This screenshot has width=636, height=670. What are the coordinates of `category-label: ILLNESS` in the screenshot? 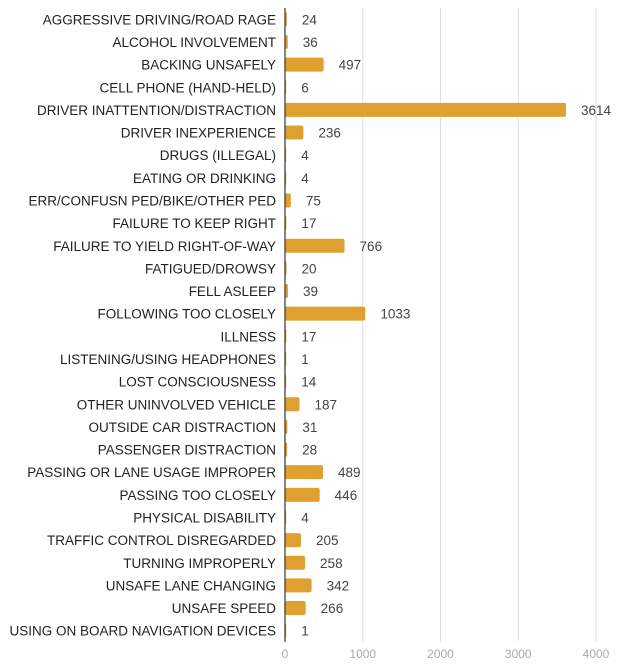 It's located at (248, 336).